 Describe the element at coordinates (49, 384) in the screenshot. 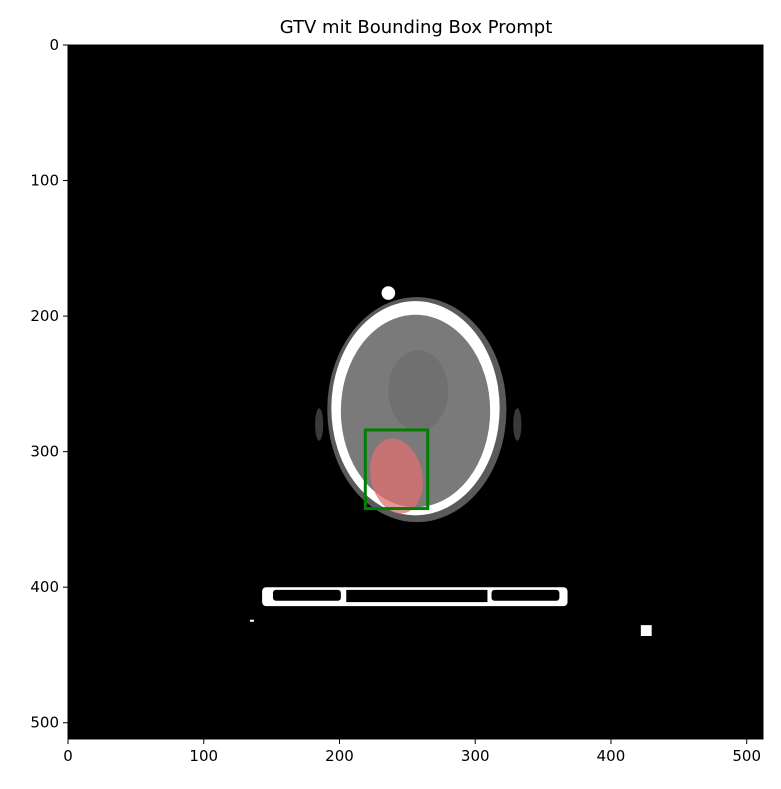

I see `y-axis-ticks: 0 100 200 300 400 500` at that location.